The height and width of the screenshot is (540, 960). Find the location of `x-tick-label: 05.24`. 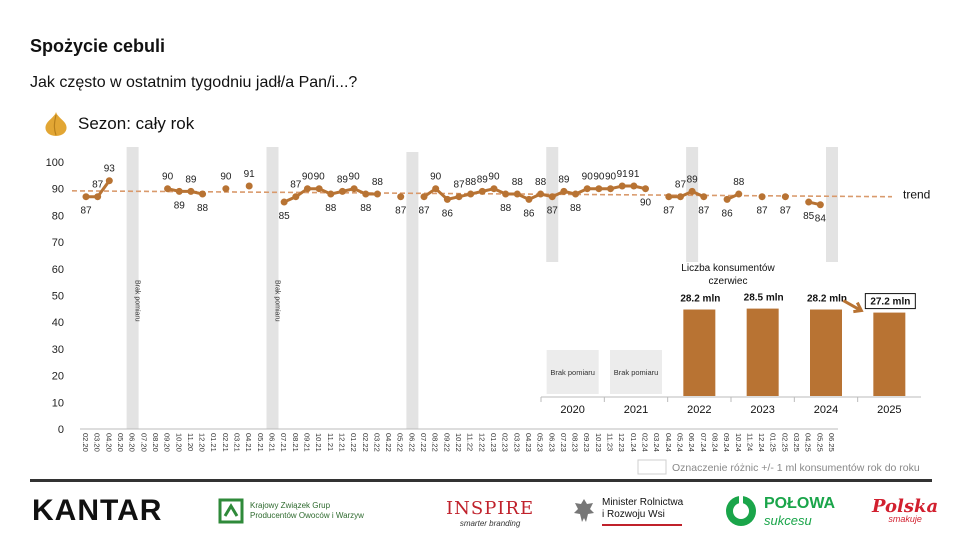

x-tick-label: 05.24 is located at coordinates (679, 442).